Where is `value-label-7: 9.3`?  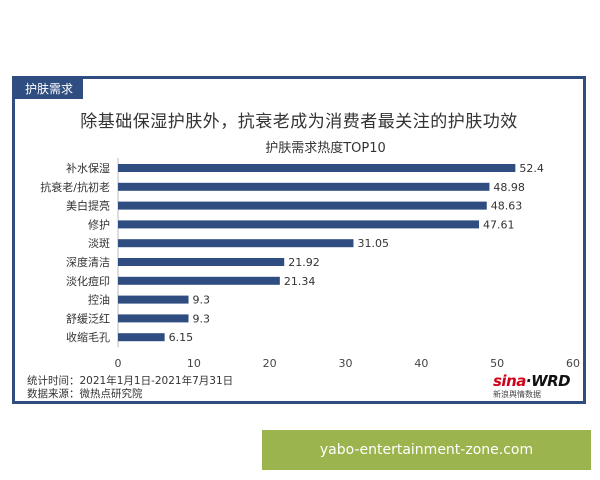 value-label-7: 9.3 is located at coordinates (202, 300).